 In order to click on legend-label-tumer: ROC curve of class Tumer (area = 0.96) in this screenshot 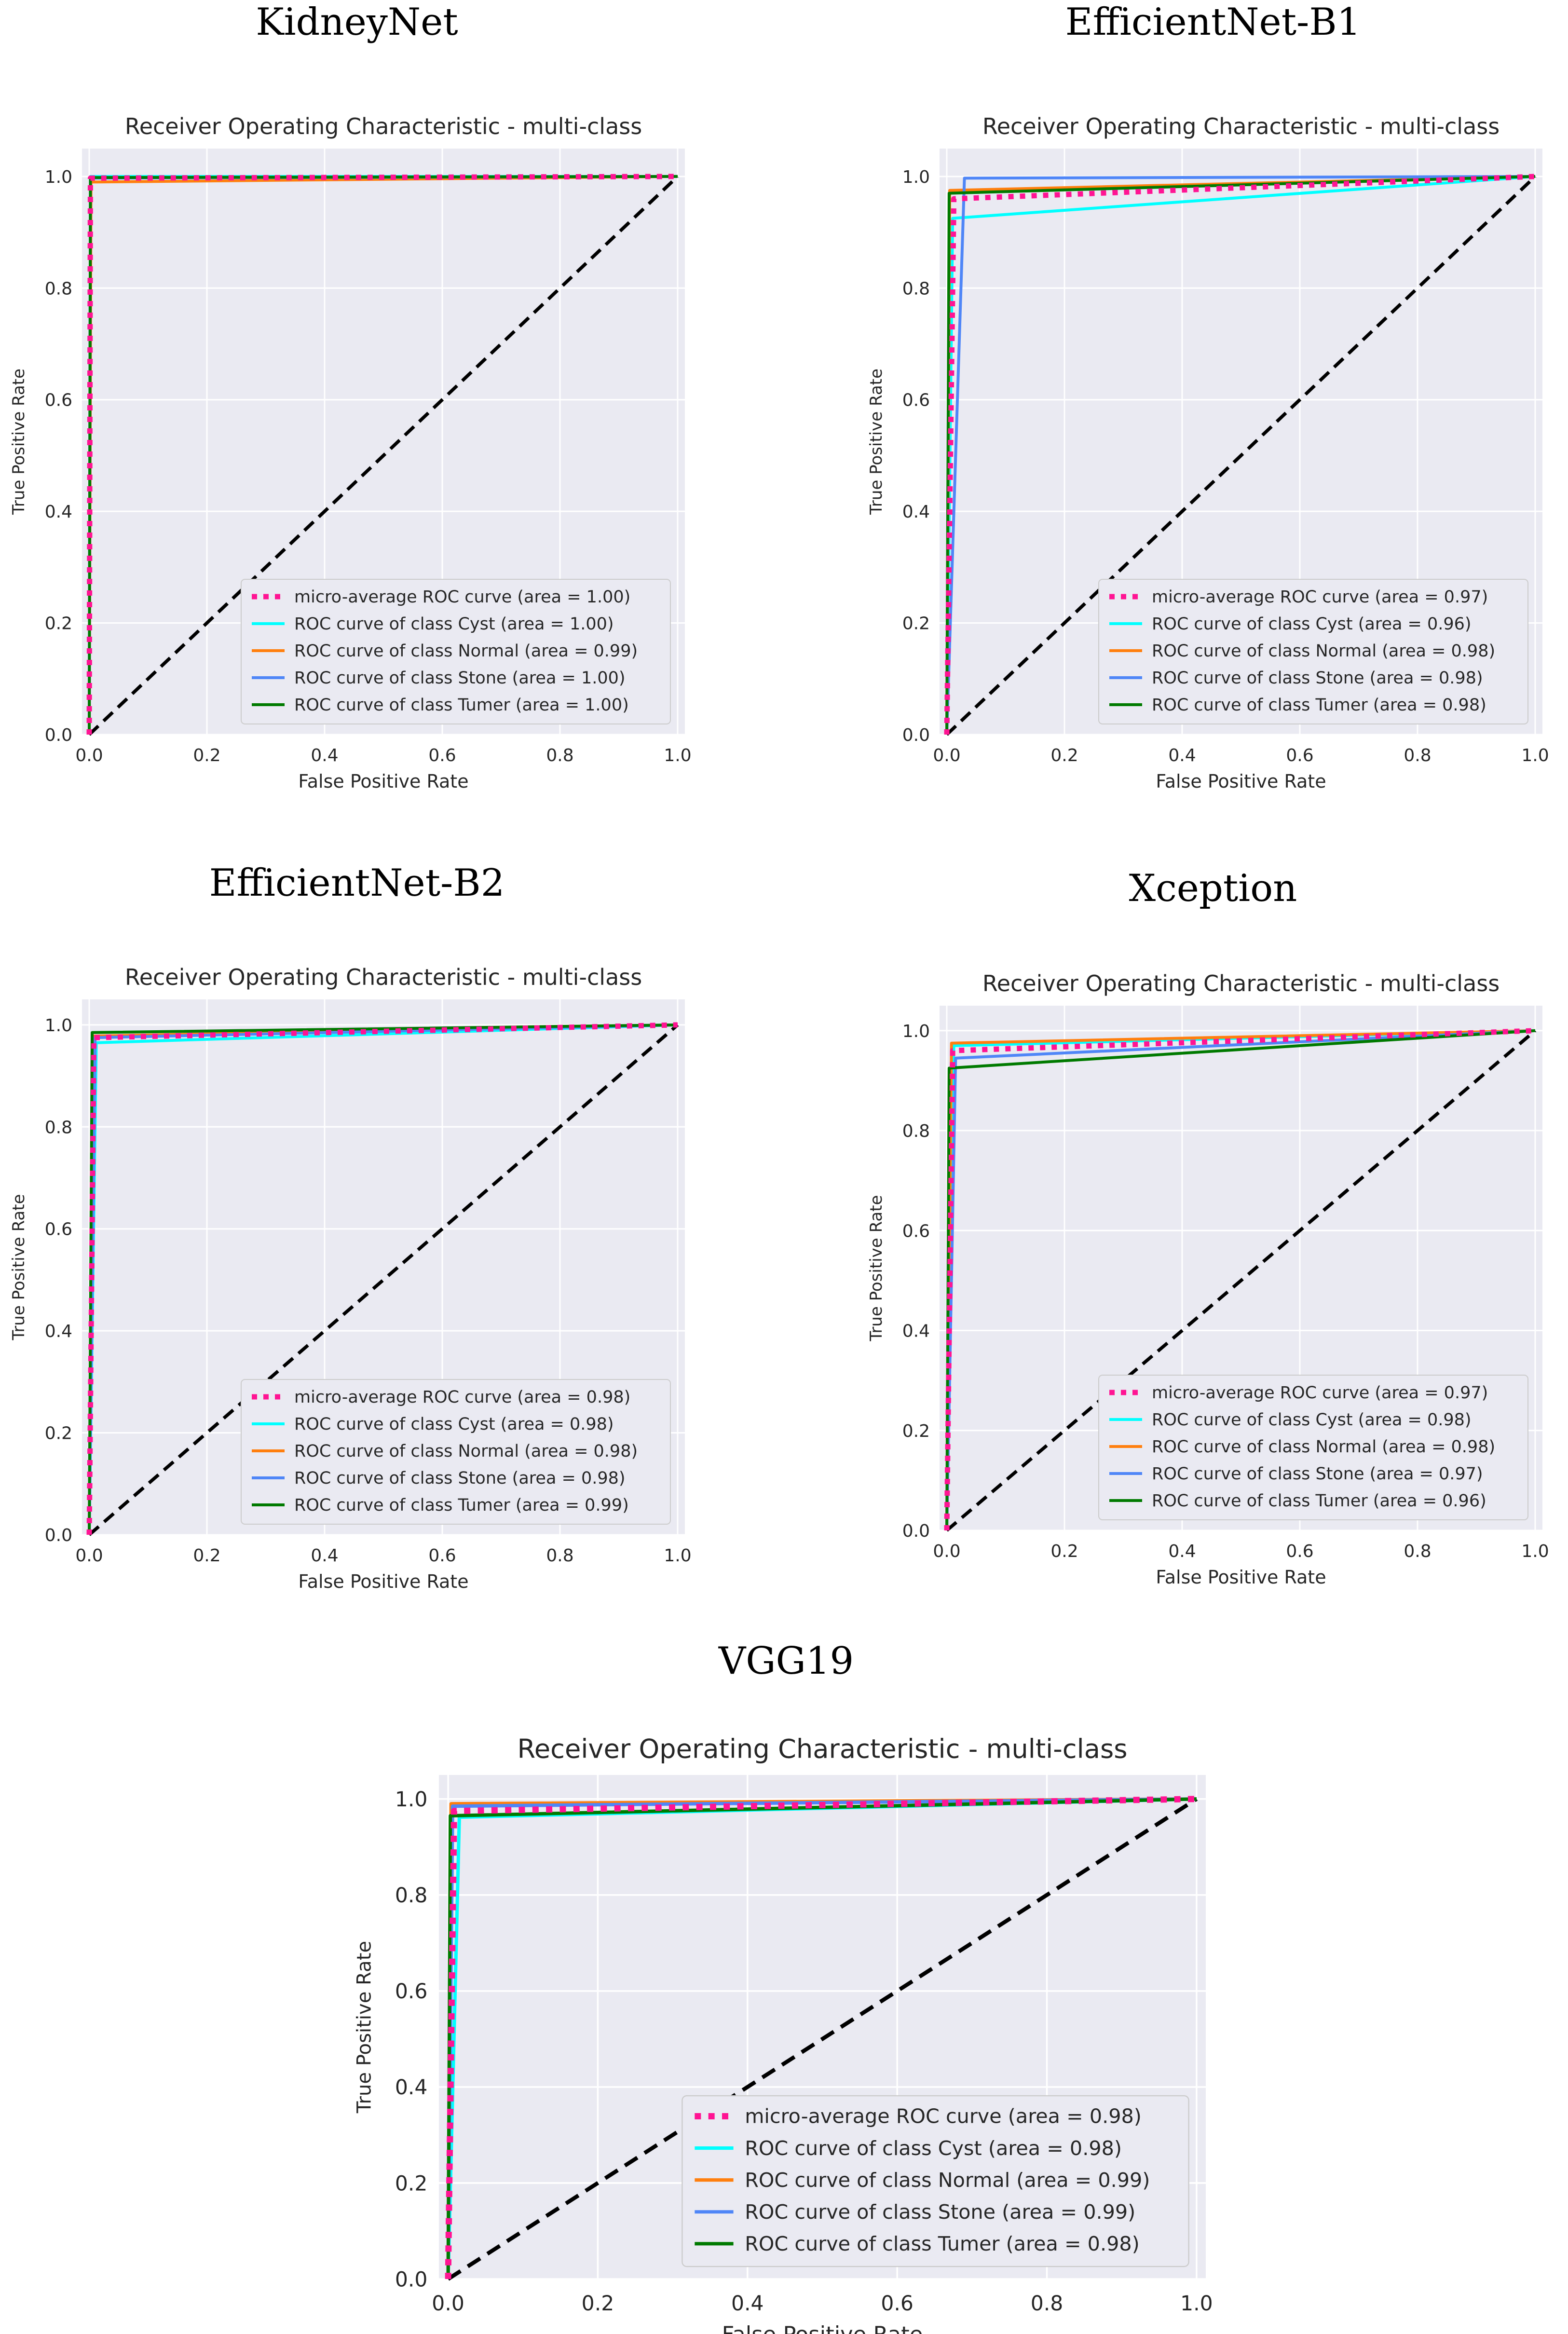, I will do `click(1319, 1501)`.